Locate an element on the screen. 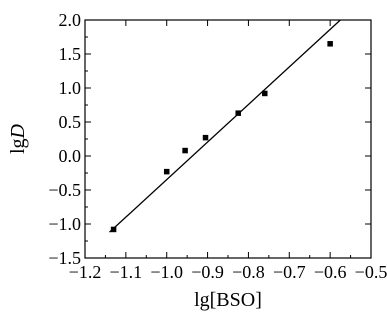 This screenshot has height=320, width=387. x-tick-label: −0.7 is located at coordinates (289, 272).